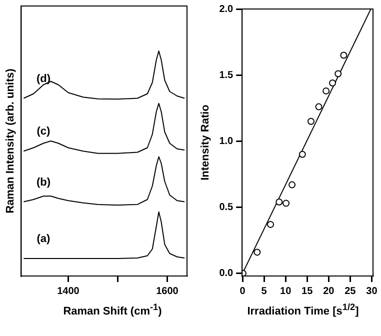 This screenshot has width=381, height=336. Describe the element at coordinates (372, 291) in the screenshot. I see `x-tick-label: 30` at that location.